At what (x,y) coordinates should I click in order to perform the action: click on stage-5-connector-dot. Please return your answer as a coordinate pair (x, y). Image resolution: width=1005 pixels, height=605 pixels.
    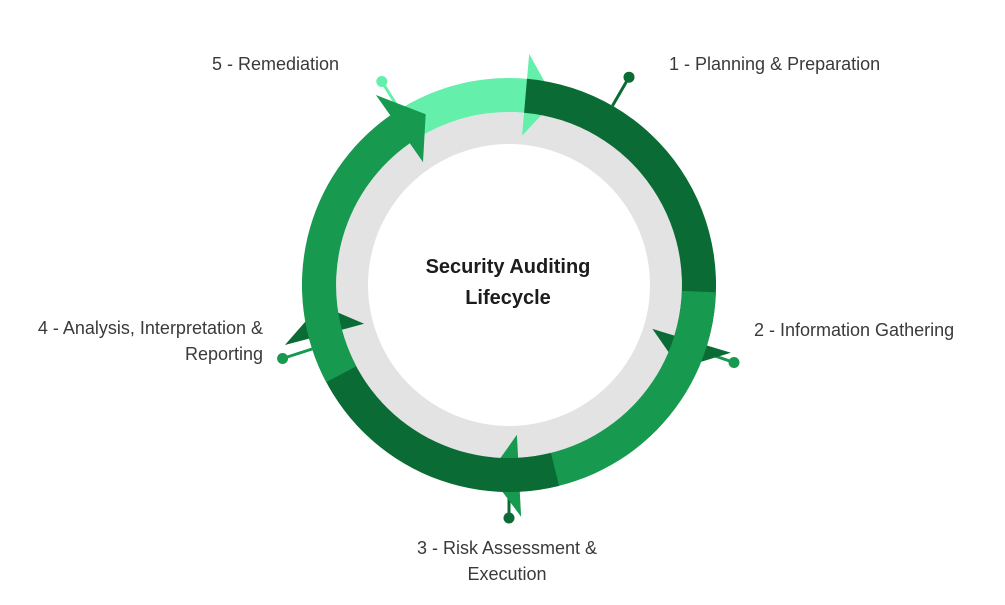
    Looking at the image, I should click on (382, 81).